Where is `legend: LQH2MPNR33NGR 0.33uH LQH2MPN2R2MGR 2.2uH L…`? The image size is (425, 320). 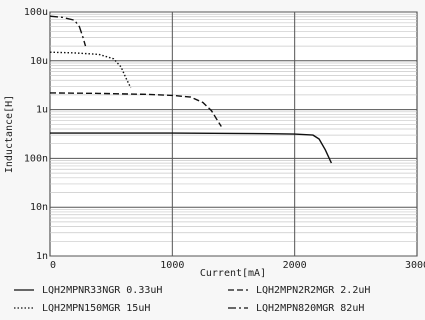
legend: LQH2MPNR33NGR 0.33uH LQH2MPN2R2MGR 2.2uH L… is located at coordinates (192, 299).